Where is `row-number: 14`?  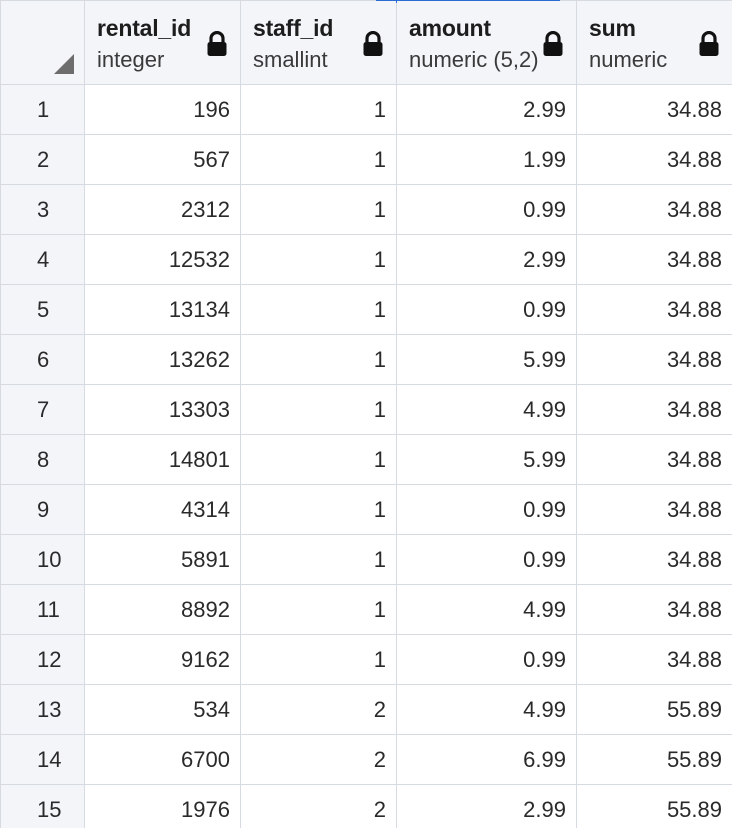
row-number: 14 is located at coordinates (42, 759).